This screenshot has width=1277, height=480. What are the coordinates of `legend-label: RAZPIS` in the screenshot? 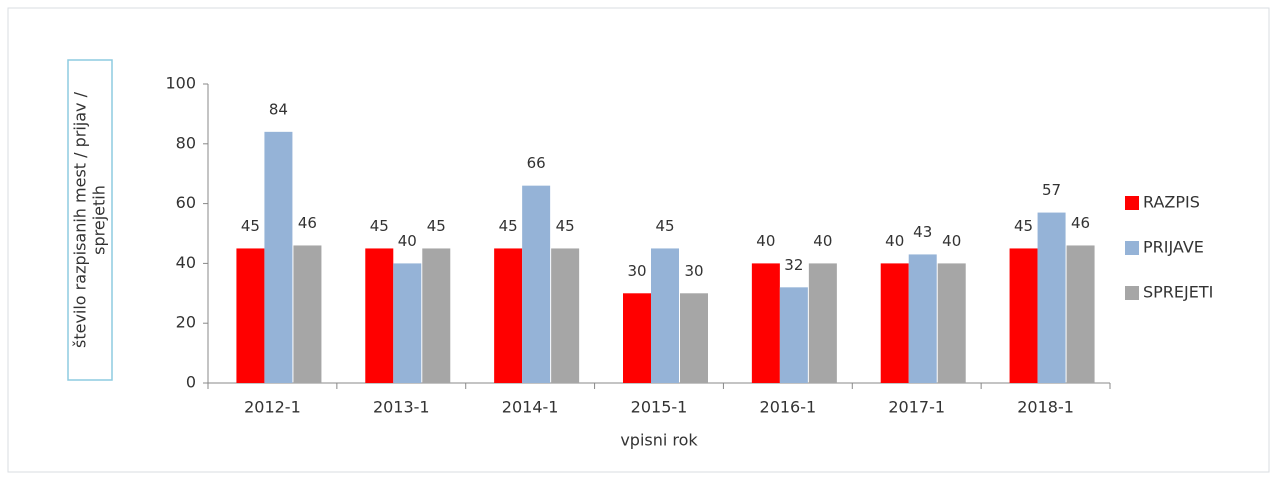 It's located at (1171, 202).